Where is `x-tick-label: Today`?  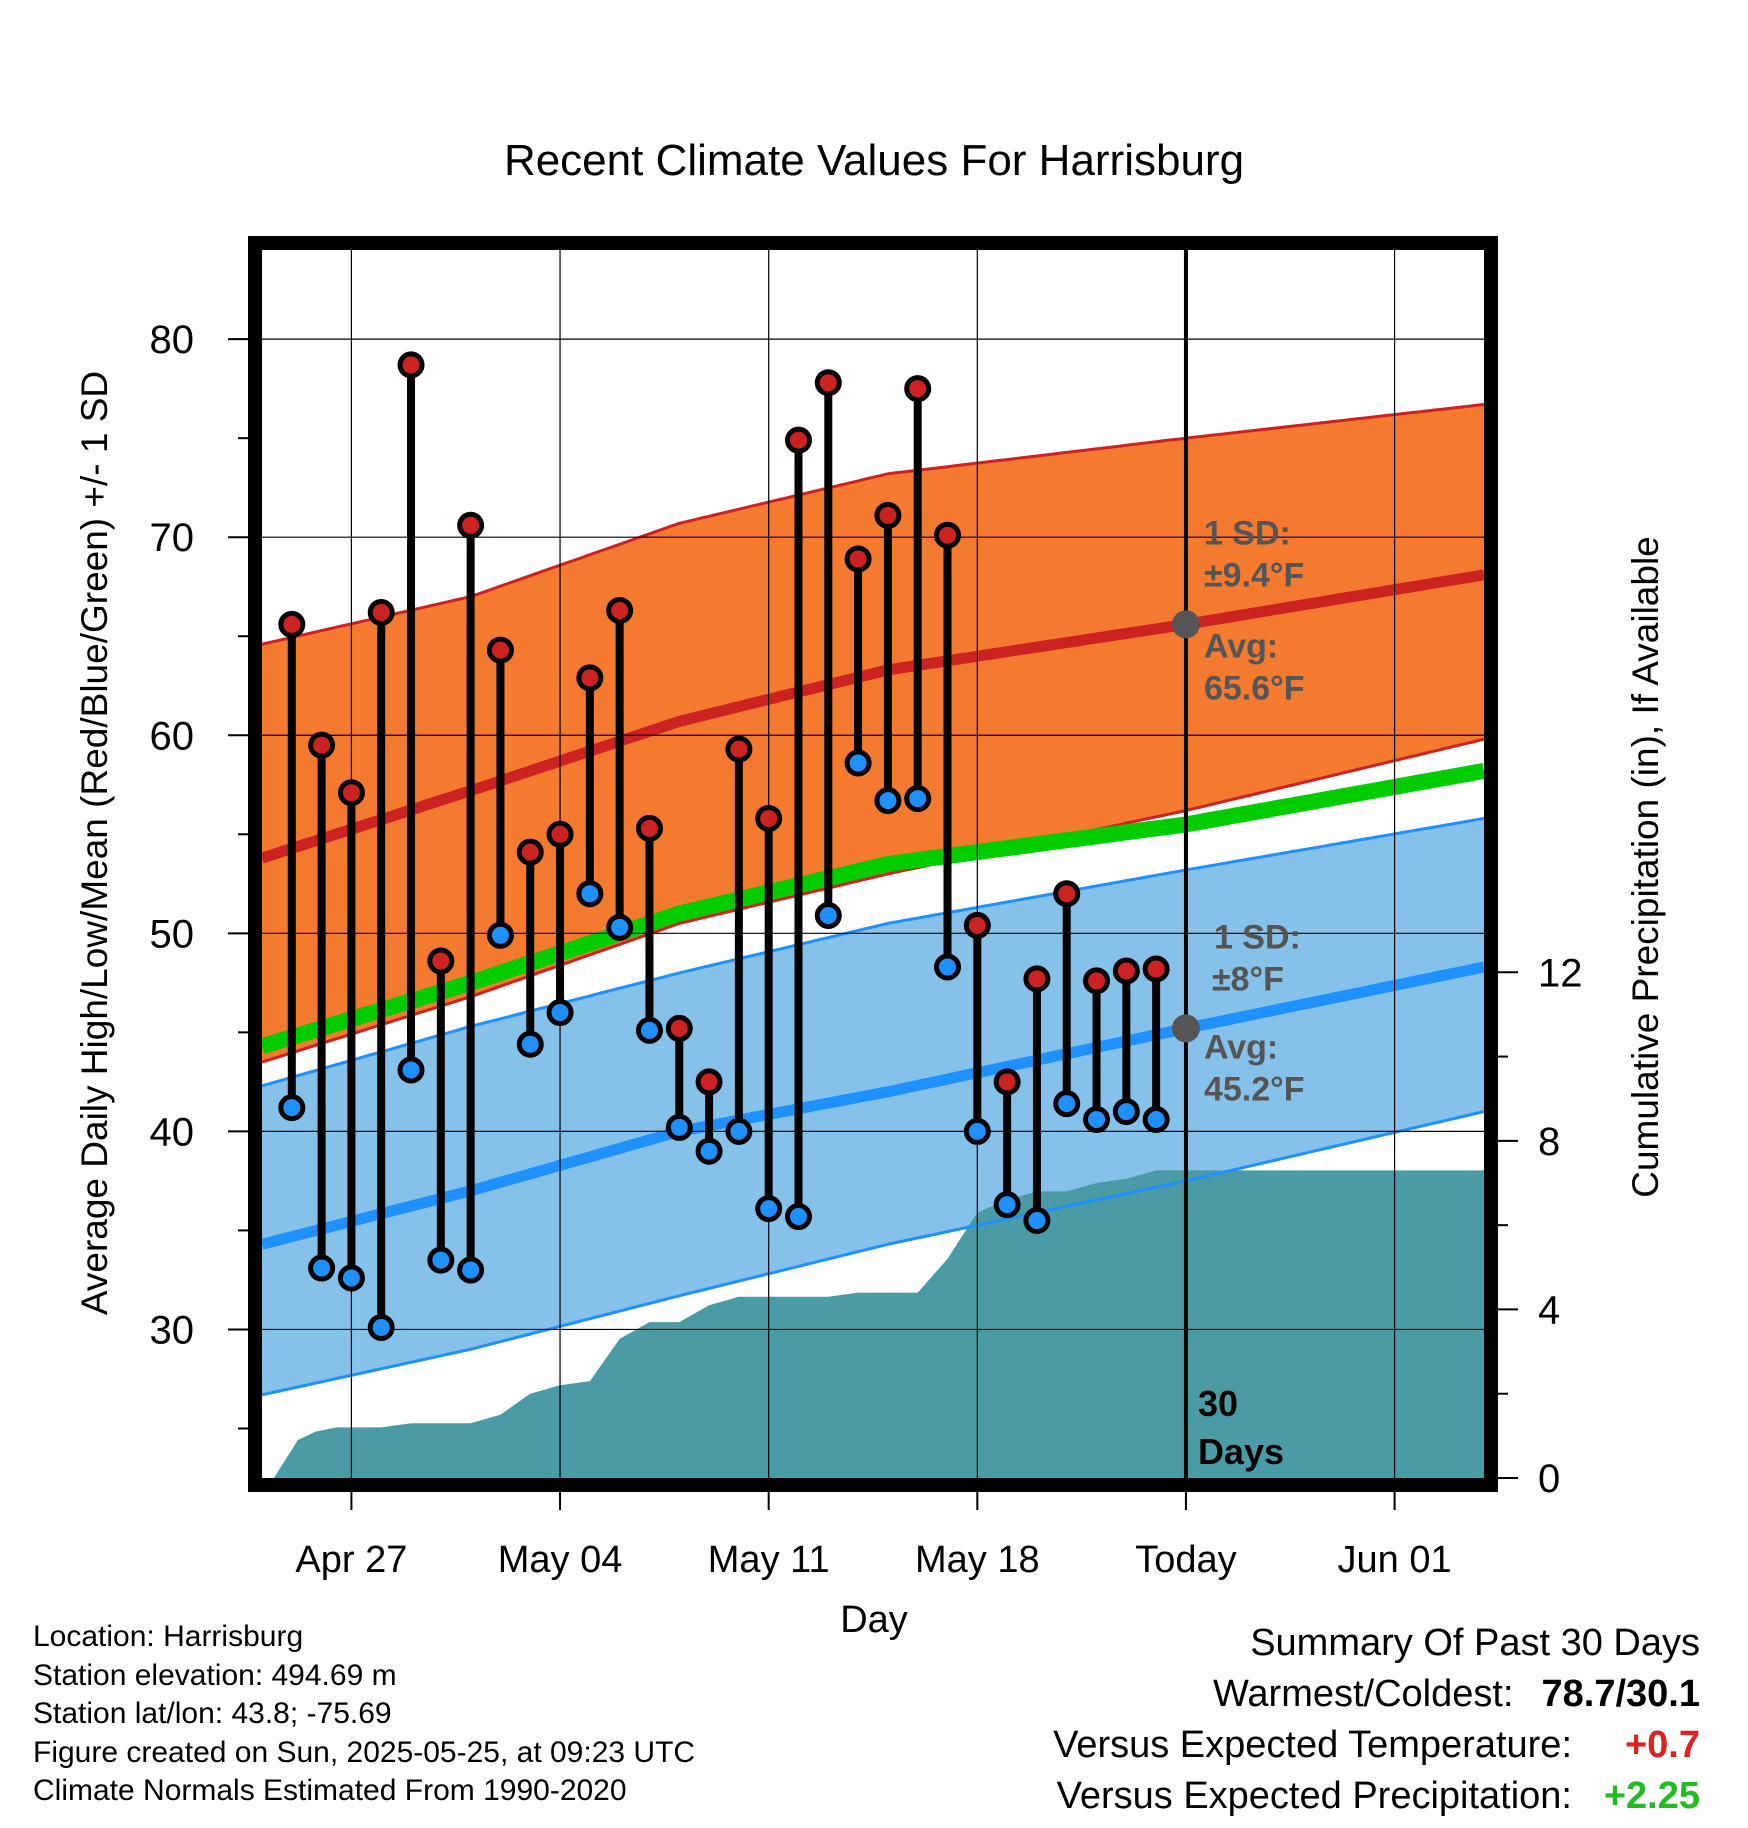 x-tick-label: Today is located at coordinates (1185, 1560).